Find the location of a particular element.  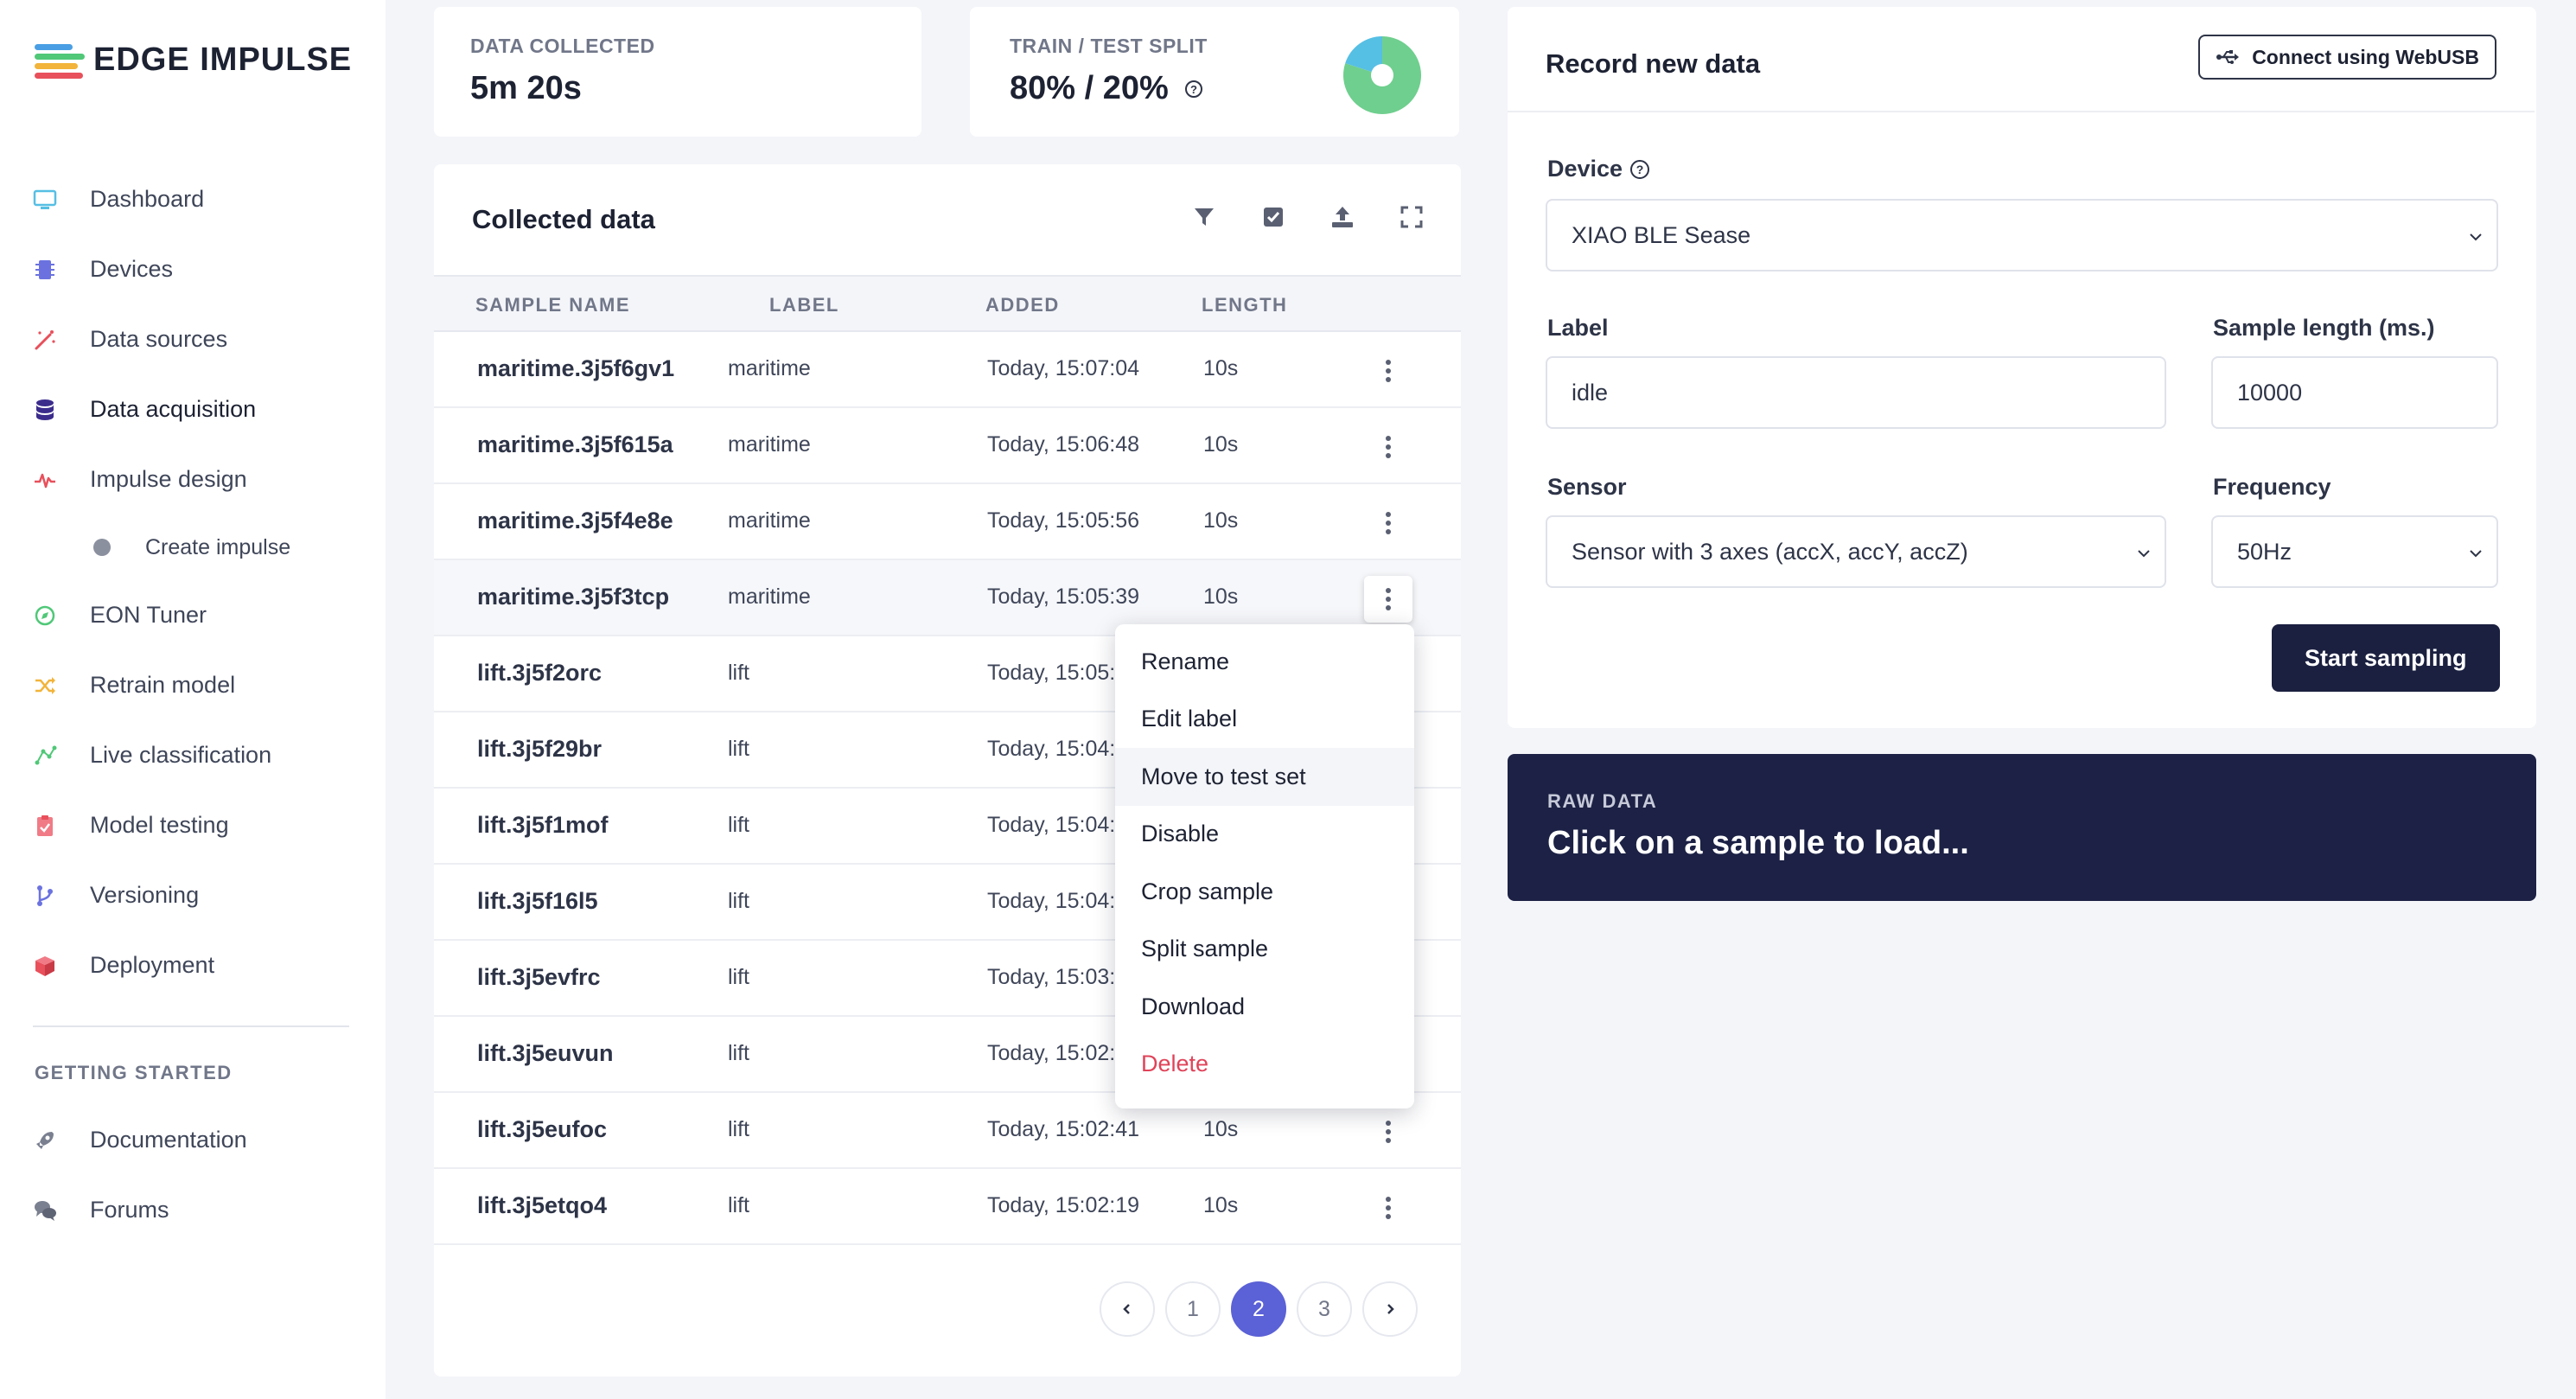

sidebar-item-forums: Forums is located at coordinates (193, 1210).